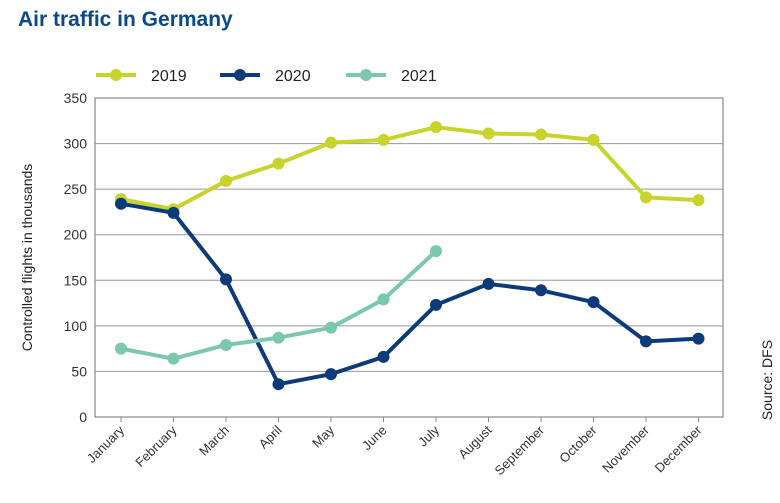 The height and width of the screenshot is (503, 780). I want to click on legend-item-2019: 2019, so click(141, 76).